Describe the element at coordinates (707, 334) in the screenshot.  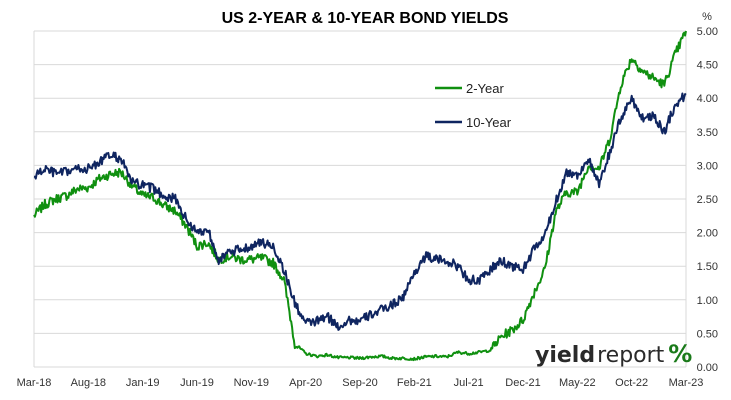
I see `y-tick-label: 0.50` at that location.